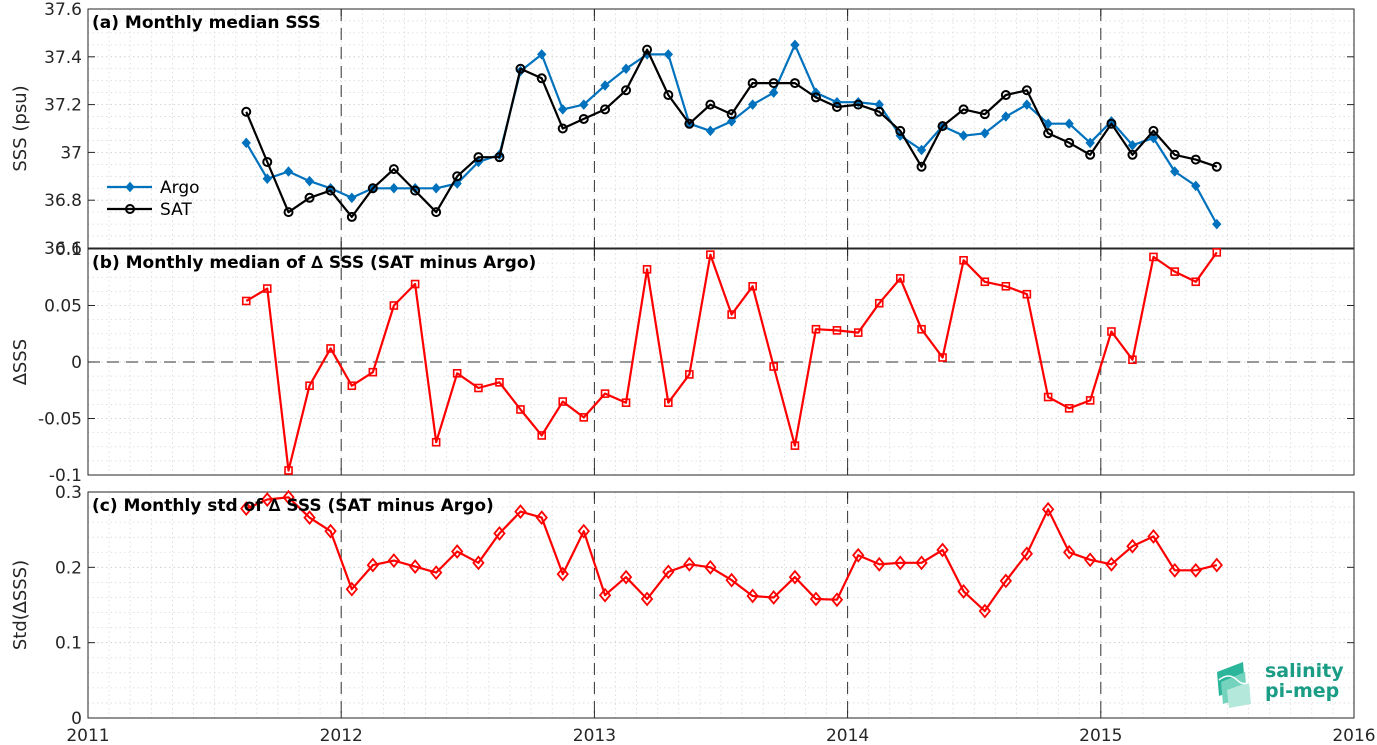 This screenshot has height=745, width=1377. Describe the element at coordinates (1302, 691) in the screenshot. I see `logo-text-pi-mep: pi-mep` at that location.